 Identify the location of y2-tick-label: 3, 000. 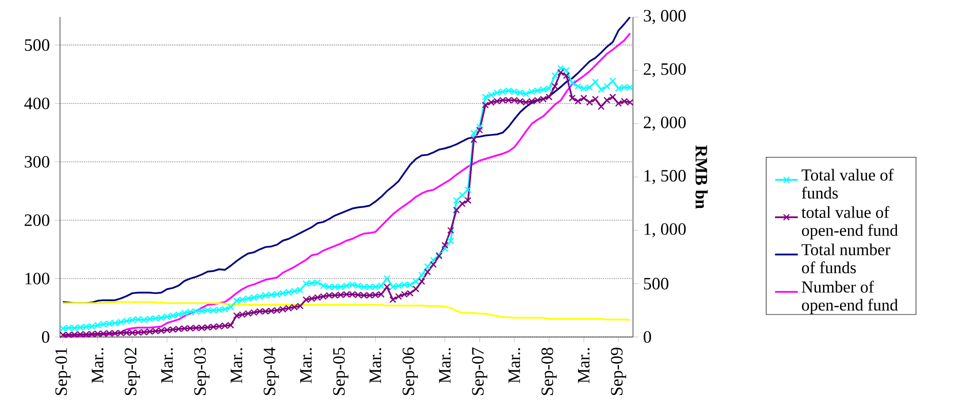
(665, 17).